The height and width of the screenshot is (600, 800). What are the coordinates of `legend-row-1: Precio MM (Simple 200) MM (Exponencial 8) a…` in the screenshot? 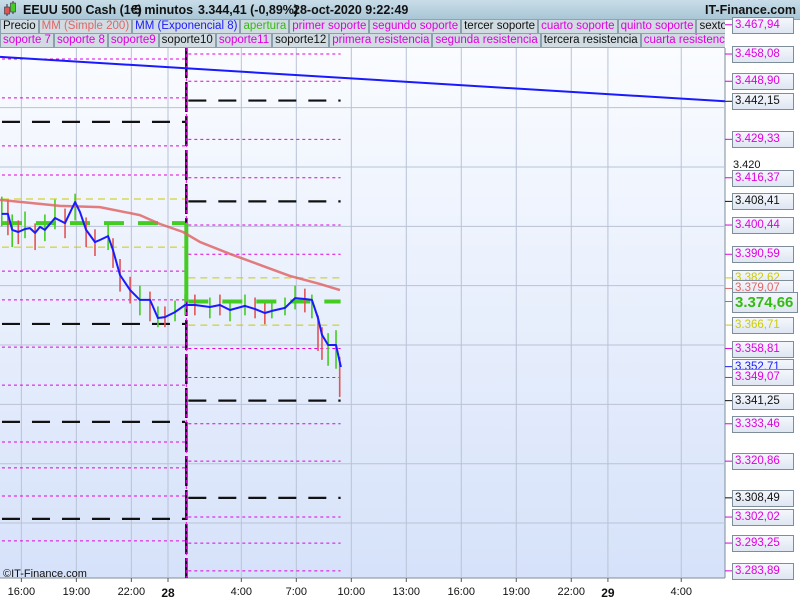 It's located at (362, 27).